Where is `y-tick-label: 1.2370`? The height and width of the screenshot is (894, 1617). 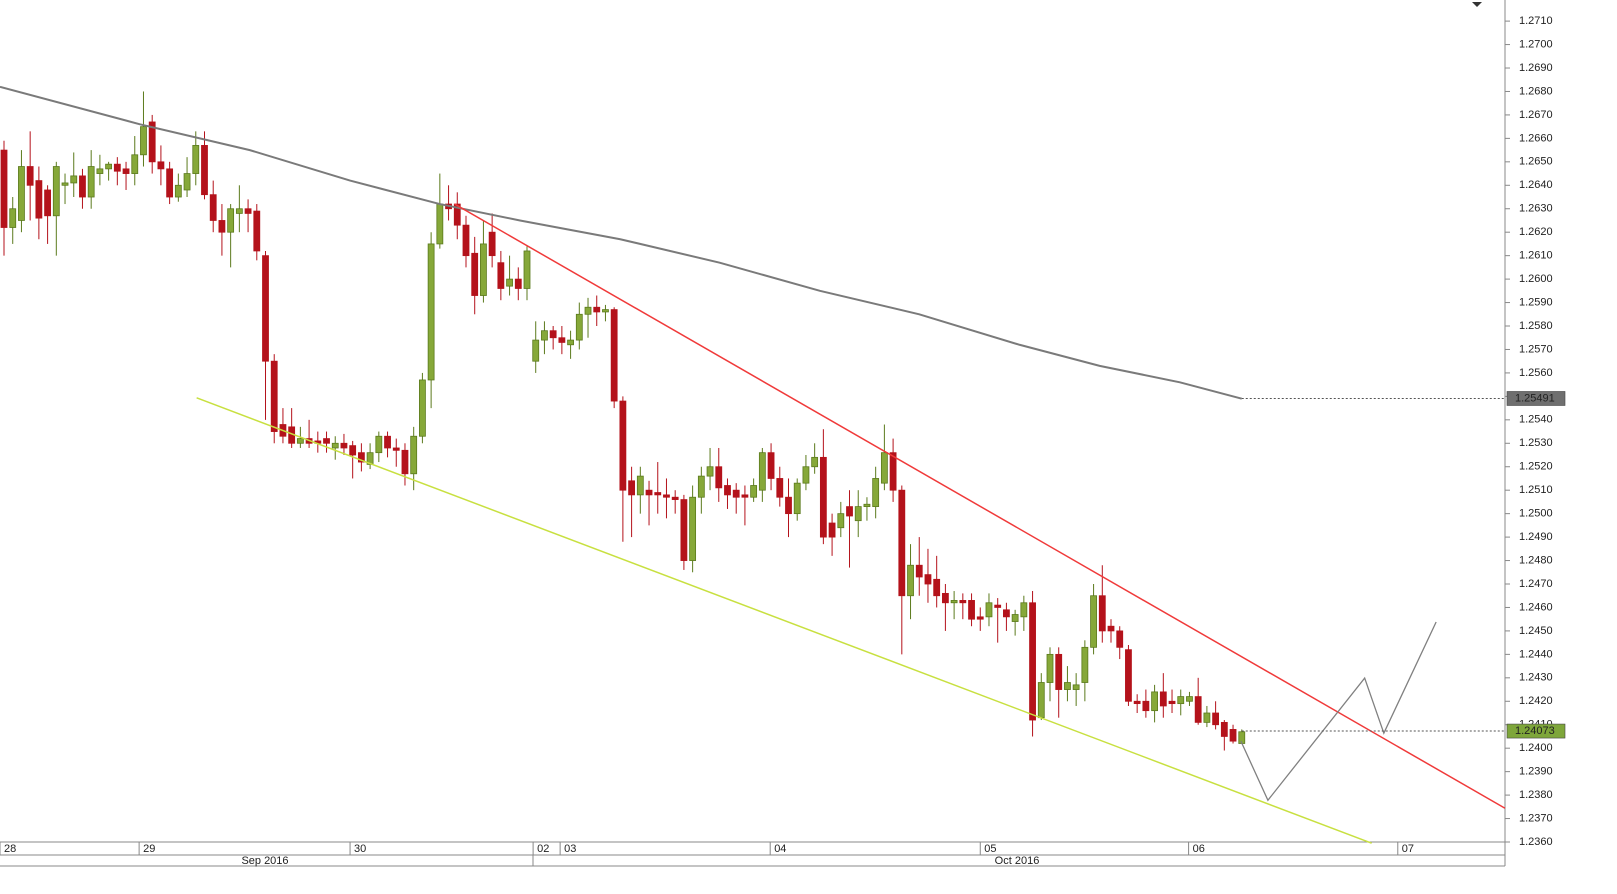 y-tick-label: 1.2370 is located at coordinates (1536, 818).